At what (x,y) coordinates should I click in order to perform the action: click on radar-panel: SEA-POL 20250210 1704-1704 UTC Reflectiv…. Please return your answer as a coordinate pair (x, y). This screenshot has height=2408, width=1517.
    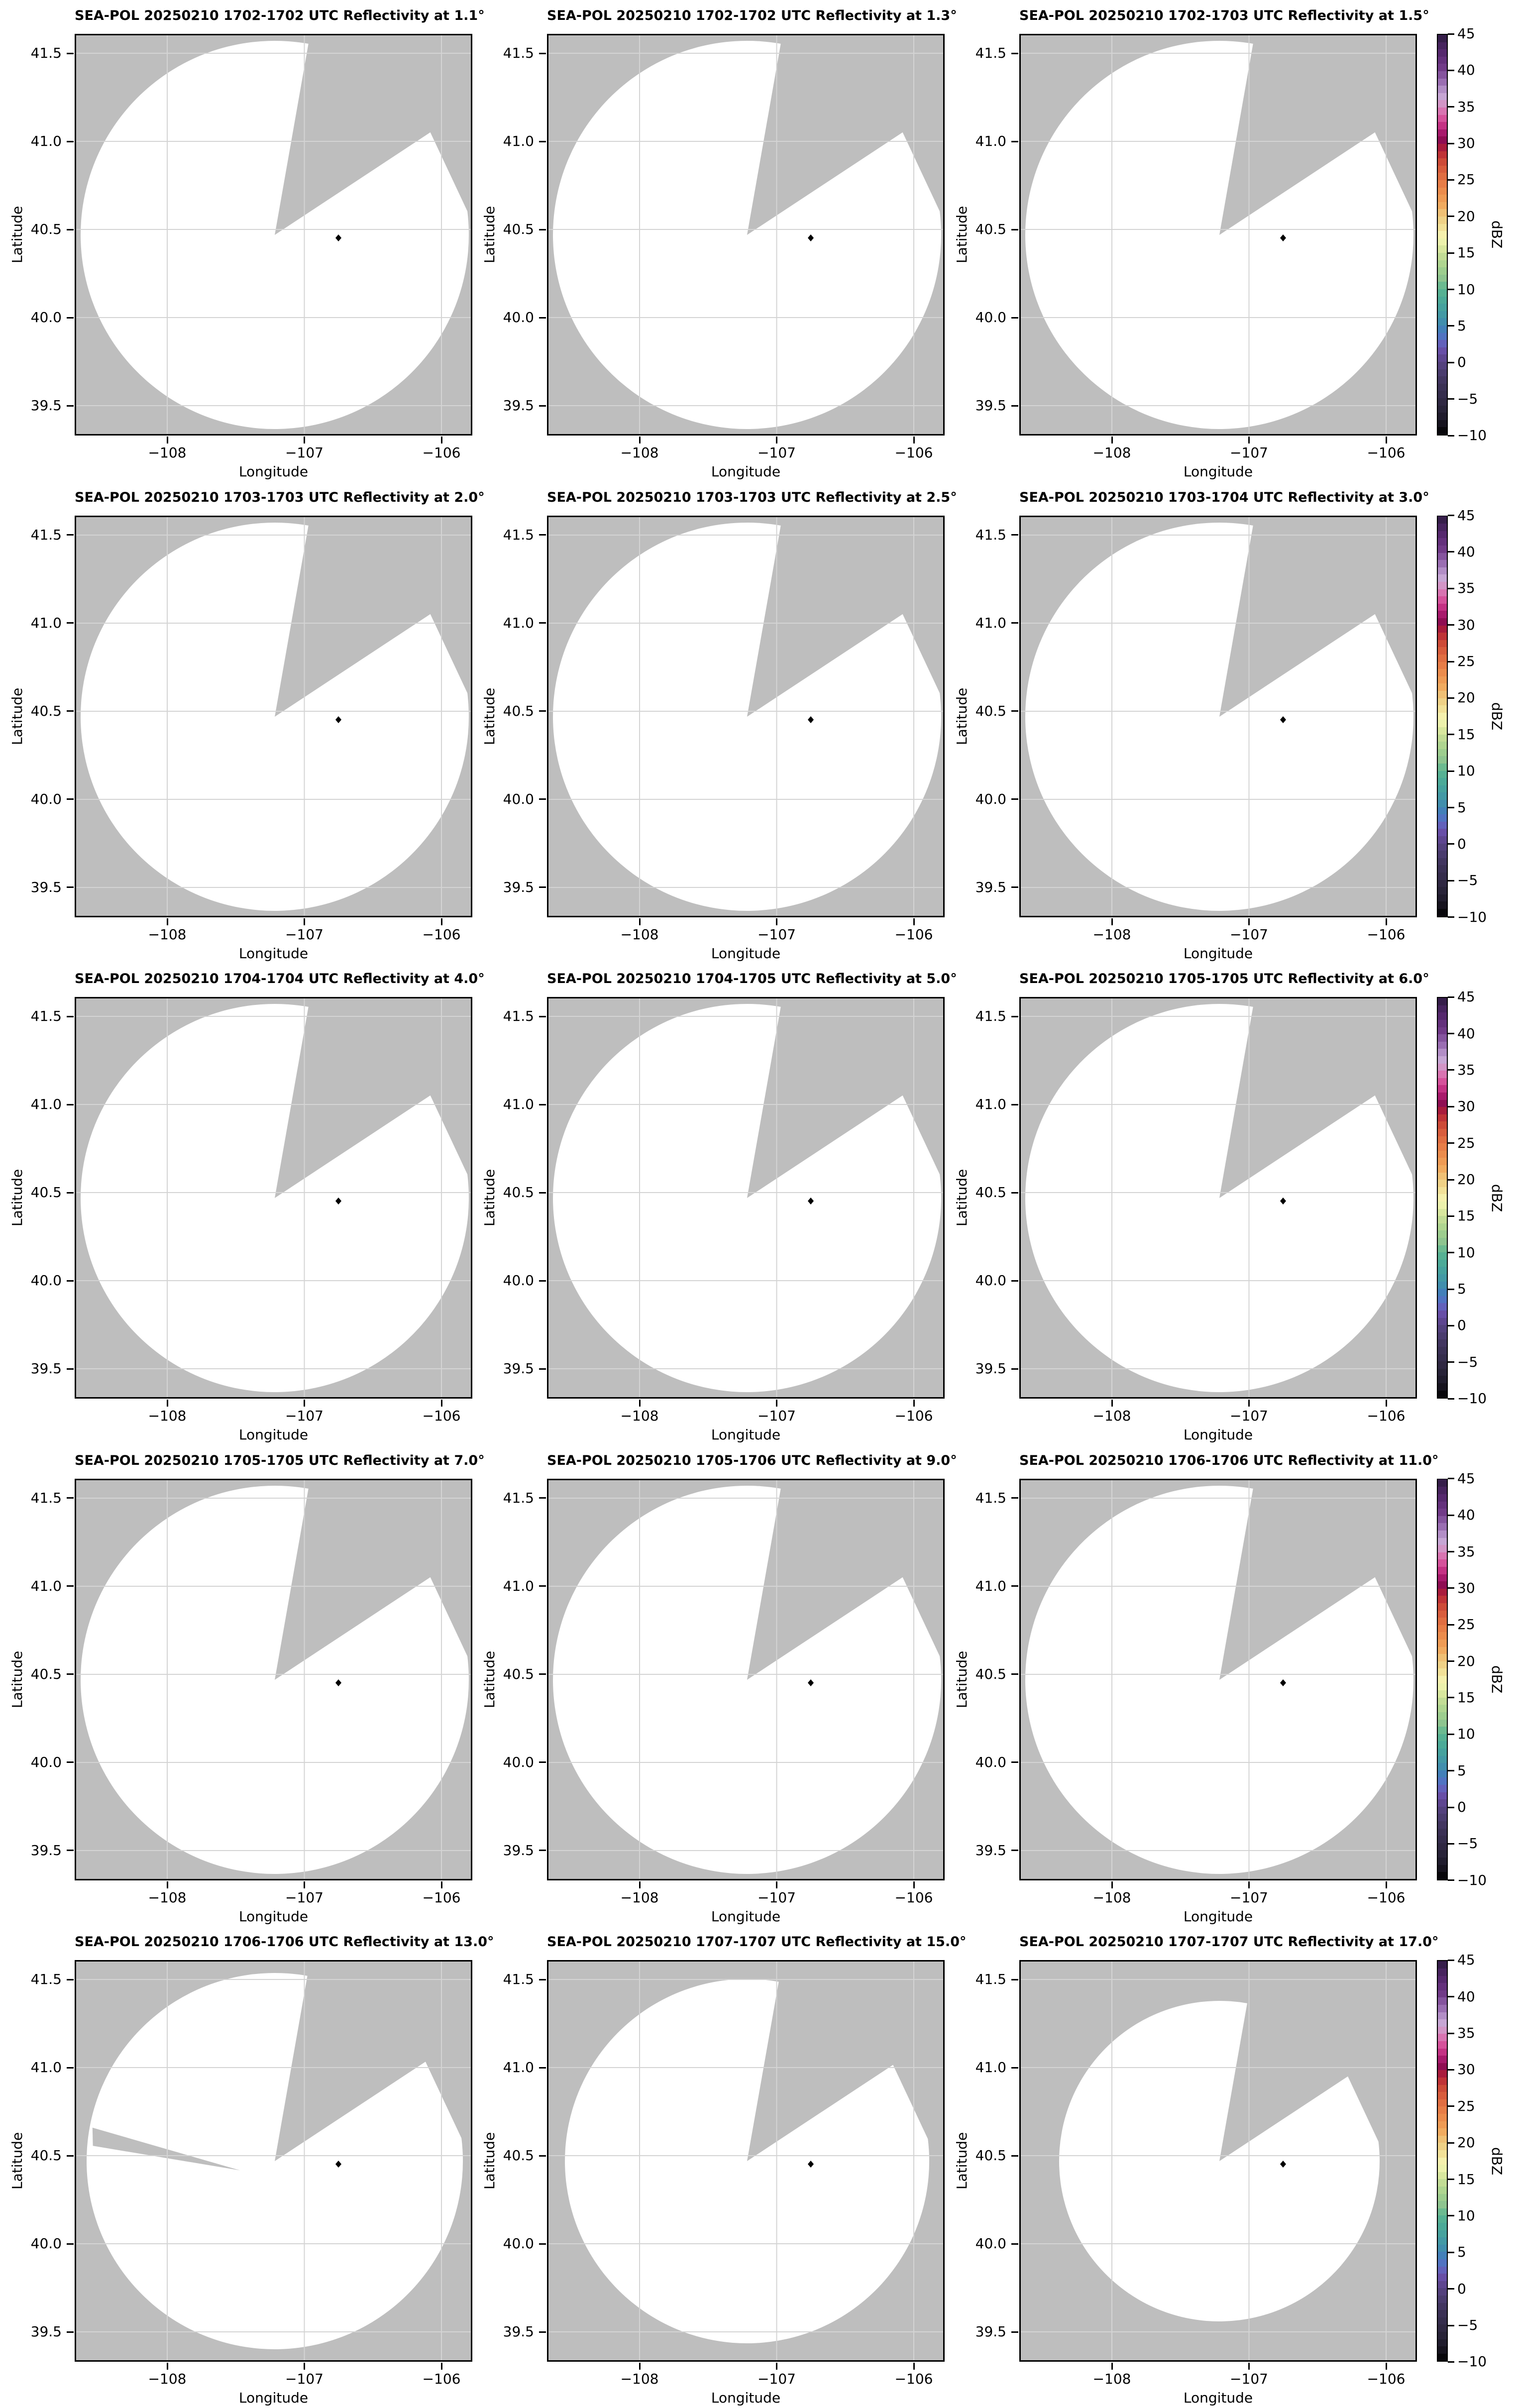
    Looking at the image, I should click on (243, 1203).